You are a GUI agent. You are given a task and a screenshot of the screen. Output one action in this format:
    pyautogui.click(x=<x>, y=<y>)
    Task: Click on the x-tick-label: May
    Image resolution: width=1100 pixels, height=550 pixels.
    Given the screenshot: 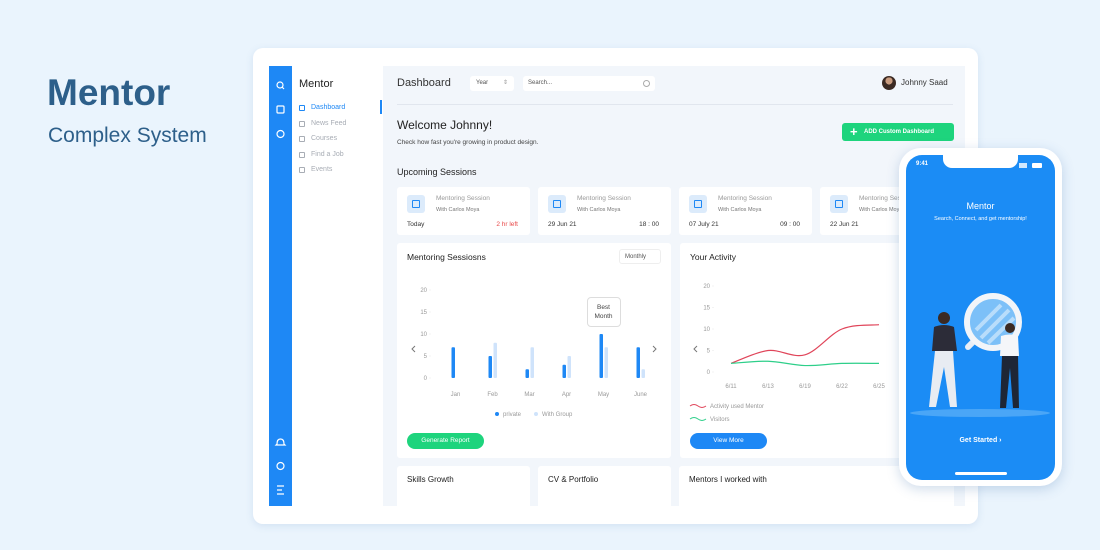 What is the action you would take?
    pyautogui.click(x=603, y=395)
    